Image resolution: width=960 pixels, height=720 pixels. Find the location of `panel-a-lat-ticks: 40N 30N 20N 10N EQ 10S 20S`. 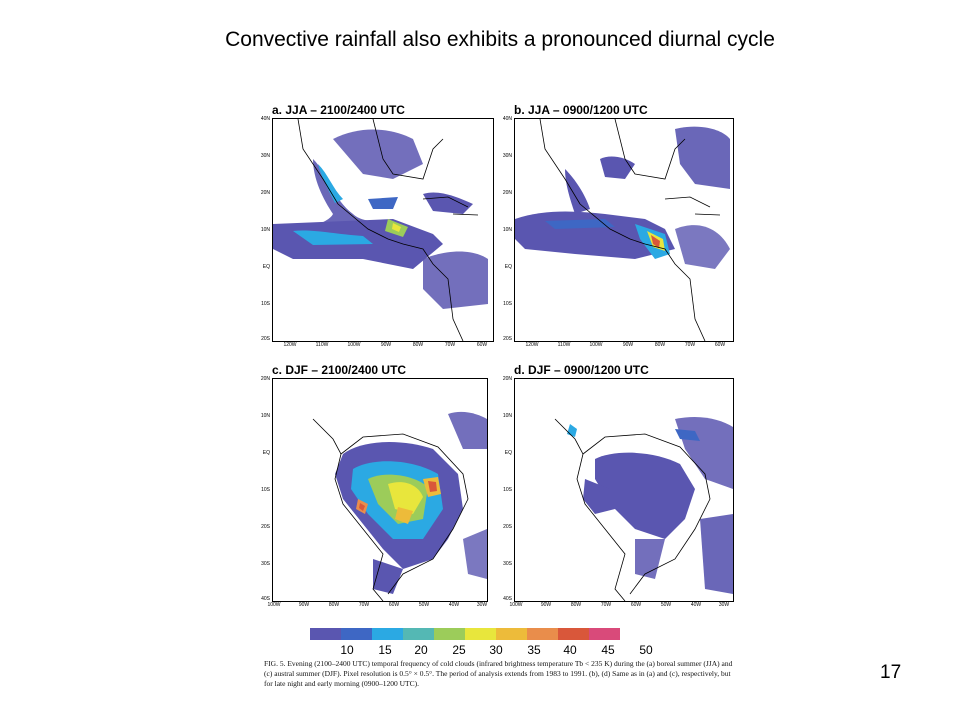

panel-a-lat-ticks: 40N 30N 20N 10N EQ 10S 20S is located at coordinates (267, 229).